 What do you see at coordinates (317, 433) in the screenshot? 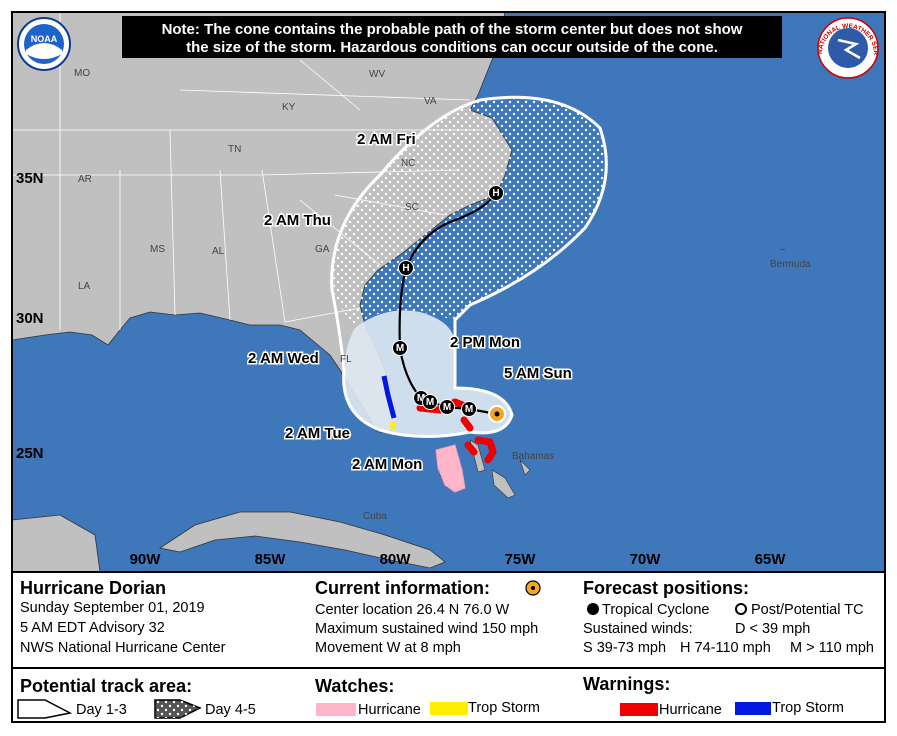
I see `track-label: 2 AM Tue` at bounding box center [317, 433].